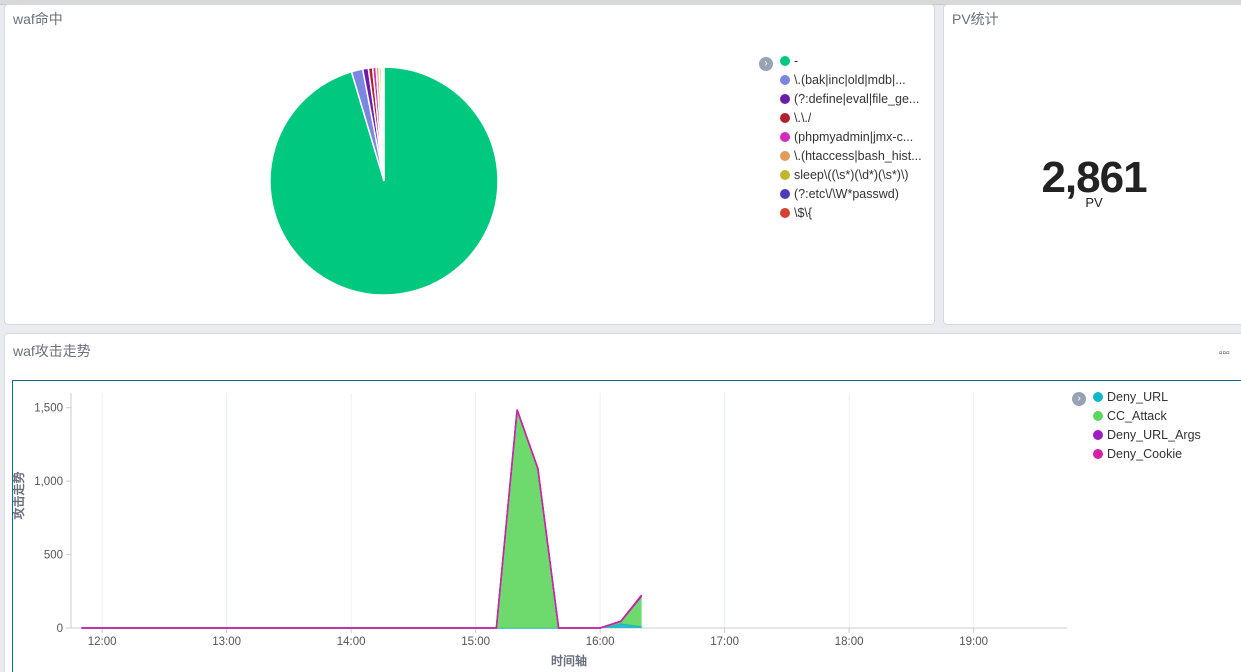 The height and width of the screenshot is (672, 1241). I want to click on x-tick-label: 16:00, so click(600, 642).